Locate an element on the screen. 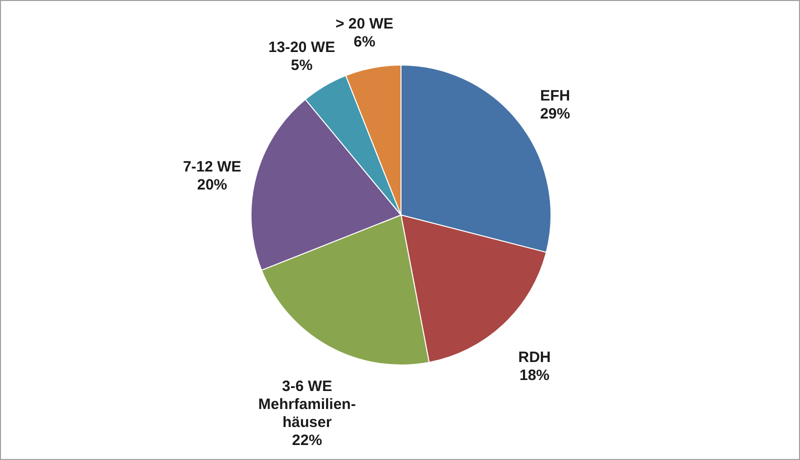 The image size is (800, 460). data-label: 18% is located at coordinates (534, 375).